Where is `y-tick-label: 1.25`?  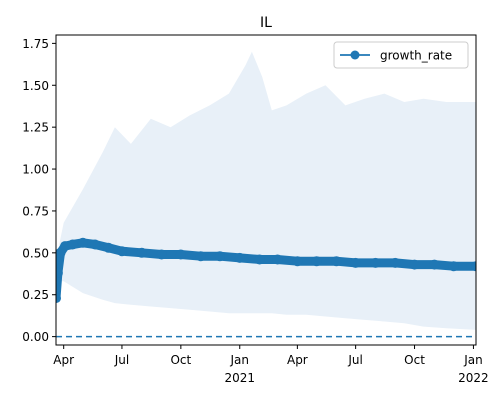 y-tick-label: 1.25 is located at coordinates (35, 128).